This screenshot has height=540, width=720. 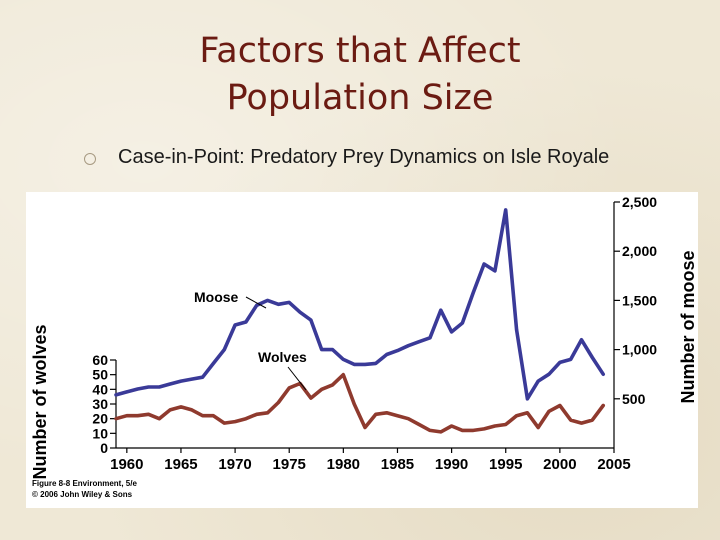 I want to click on left-tick-label: 50, so click(x=100, y=375).